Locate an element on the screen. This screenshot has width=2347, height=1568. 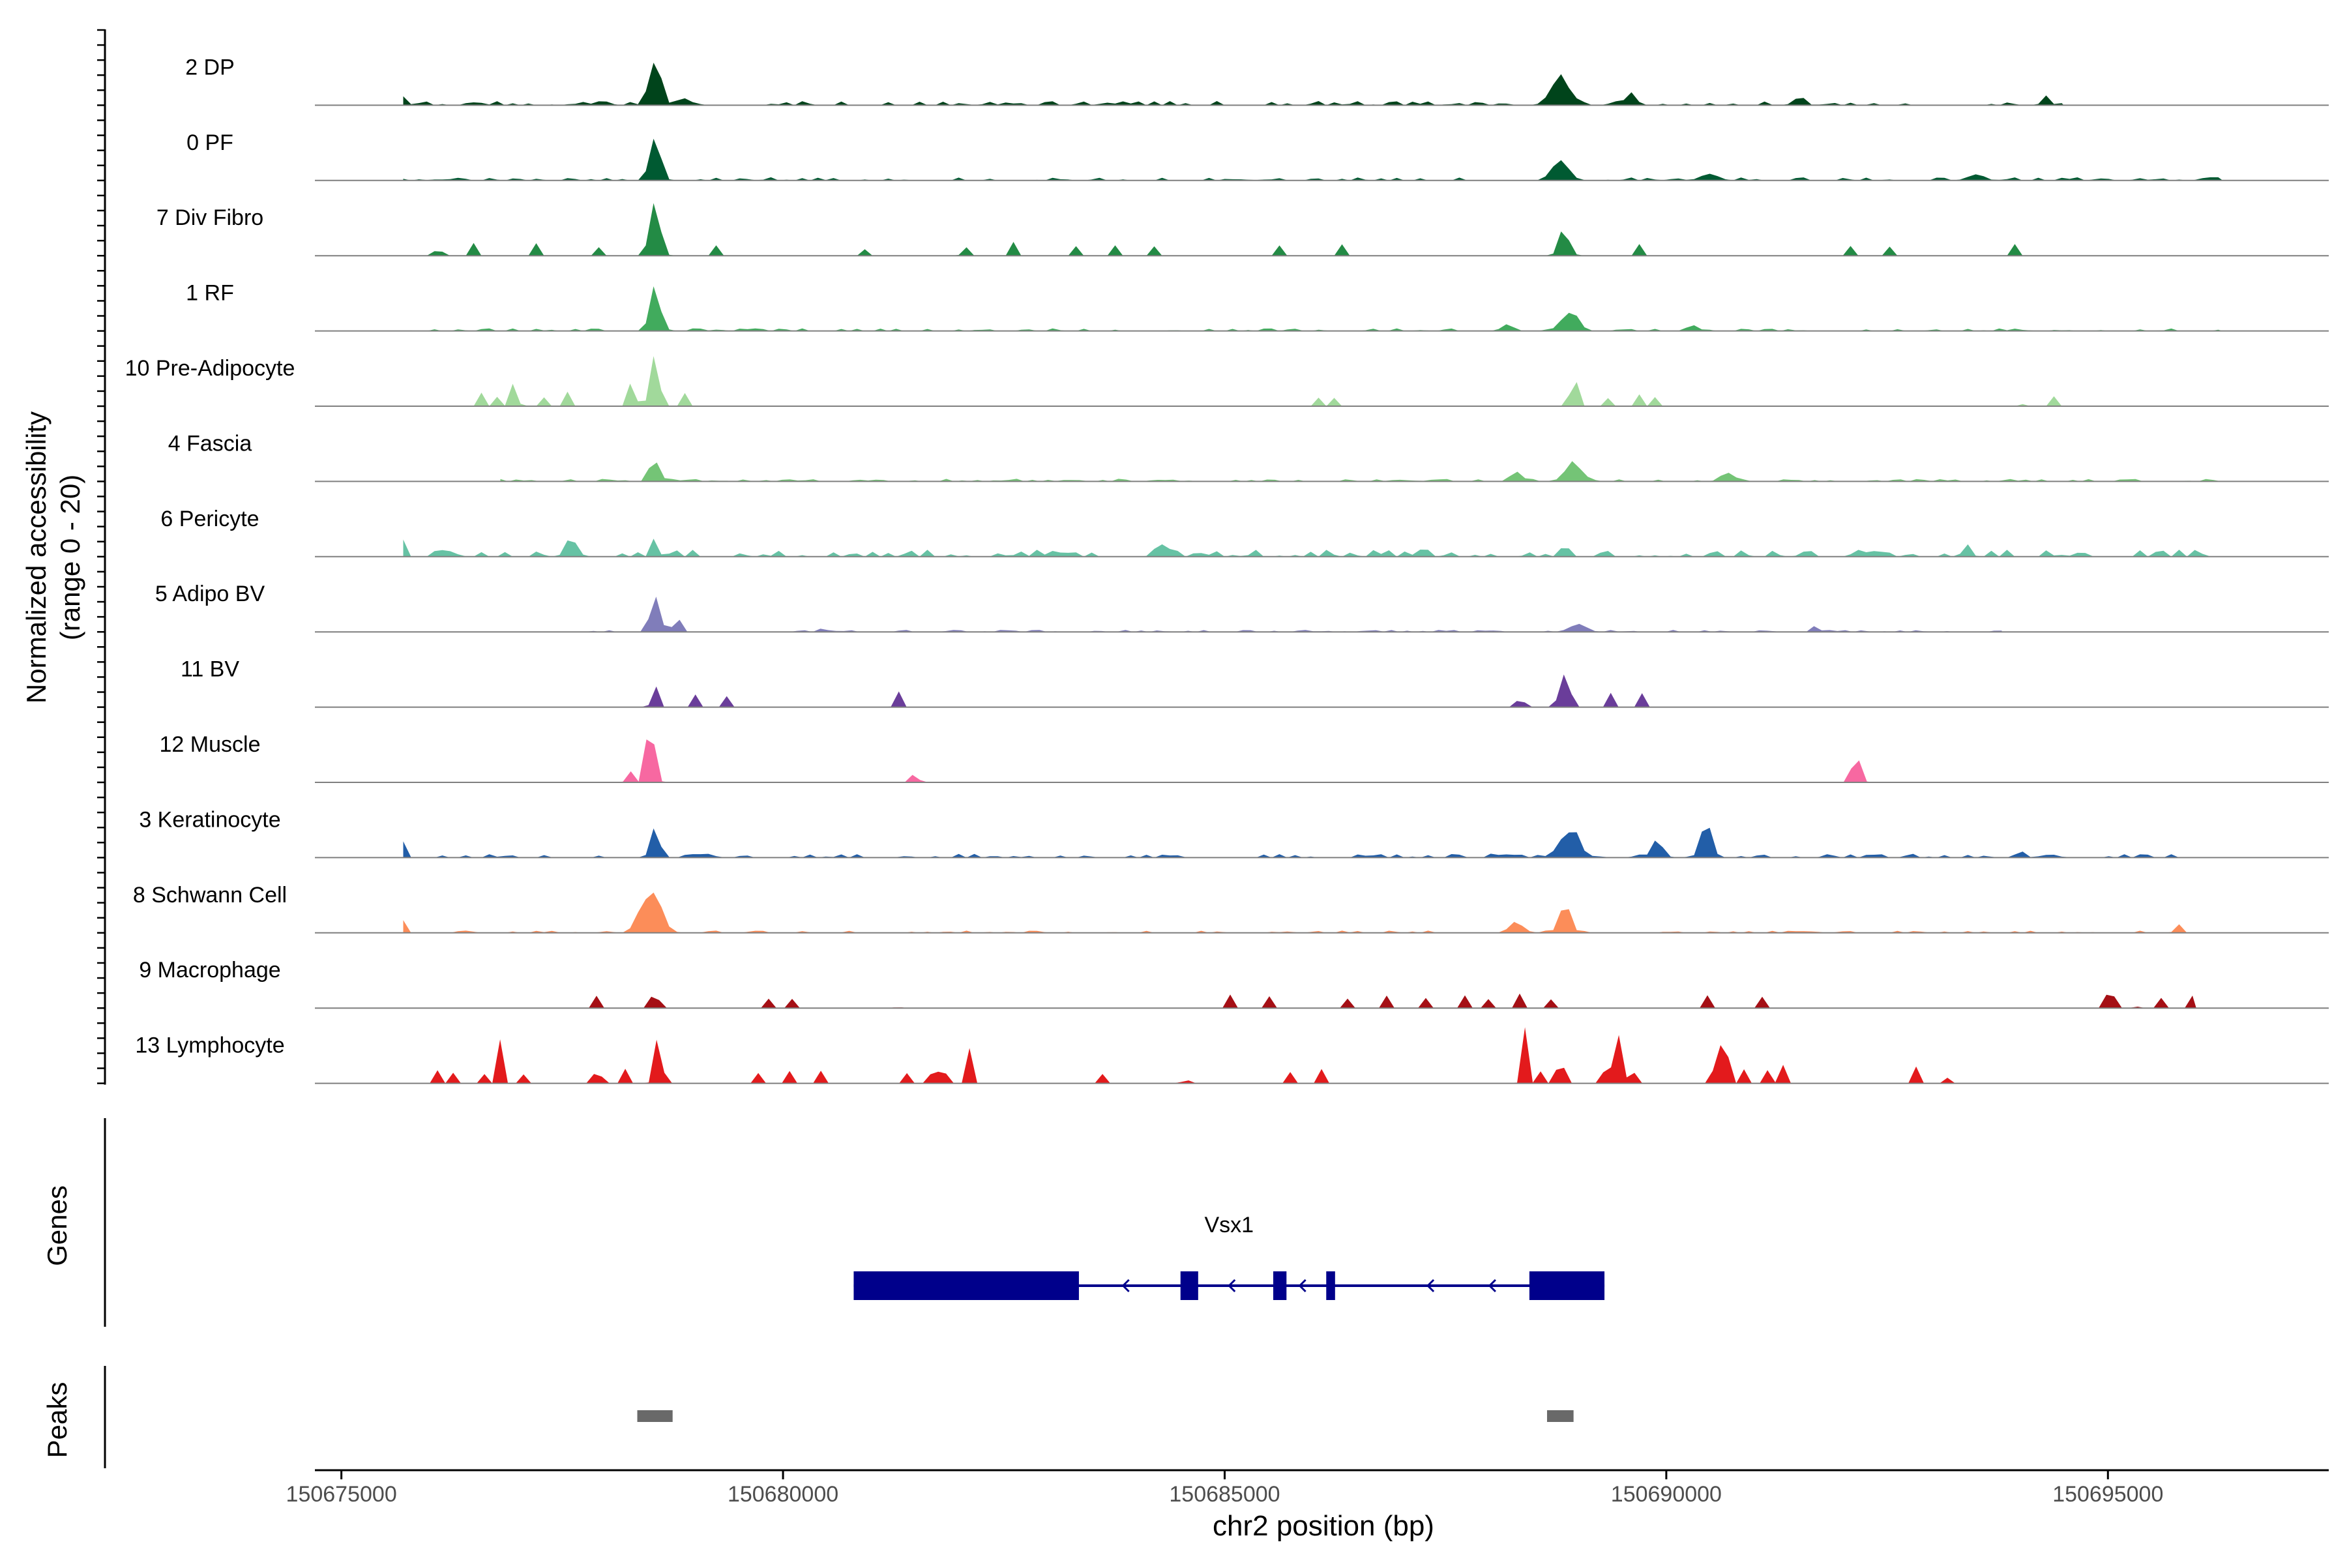
track-label: 9 Macrophage is located at coordinates (209, 971).